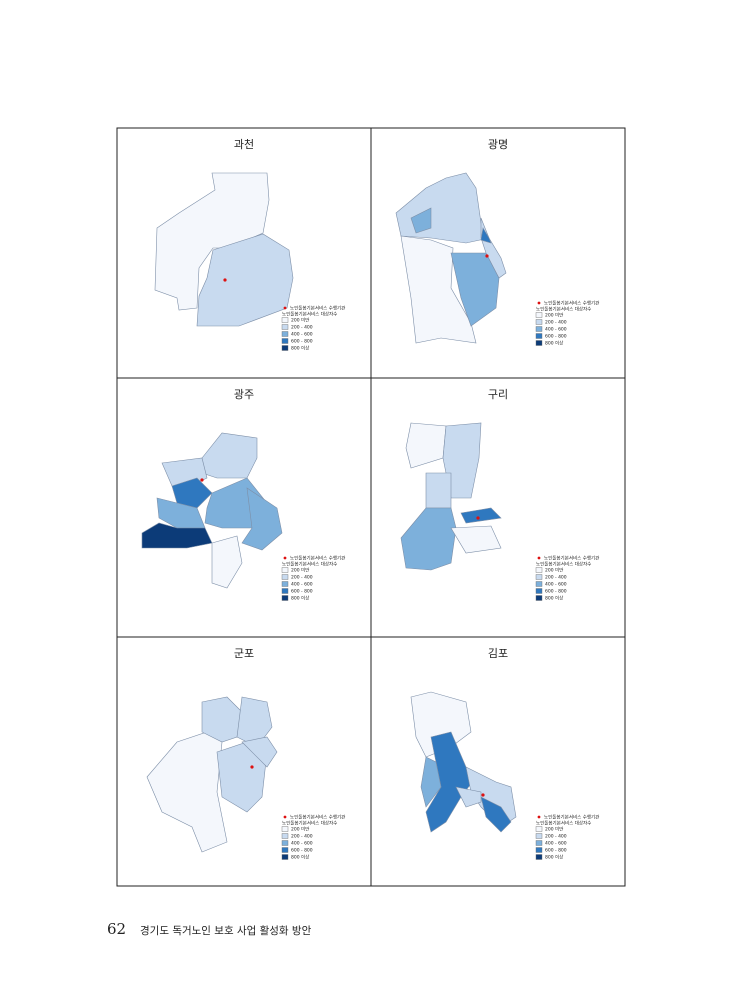  I want to click on panel-title: 광주, so click(244, 394).